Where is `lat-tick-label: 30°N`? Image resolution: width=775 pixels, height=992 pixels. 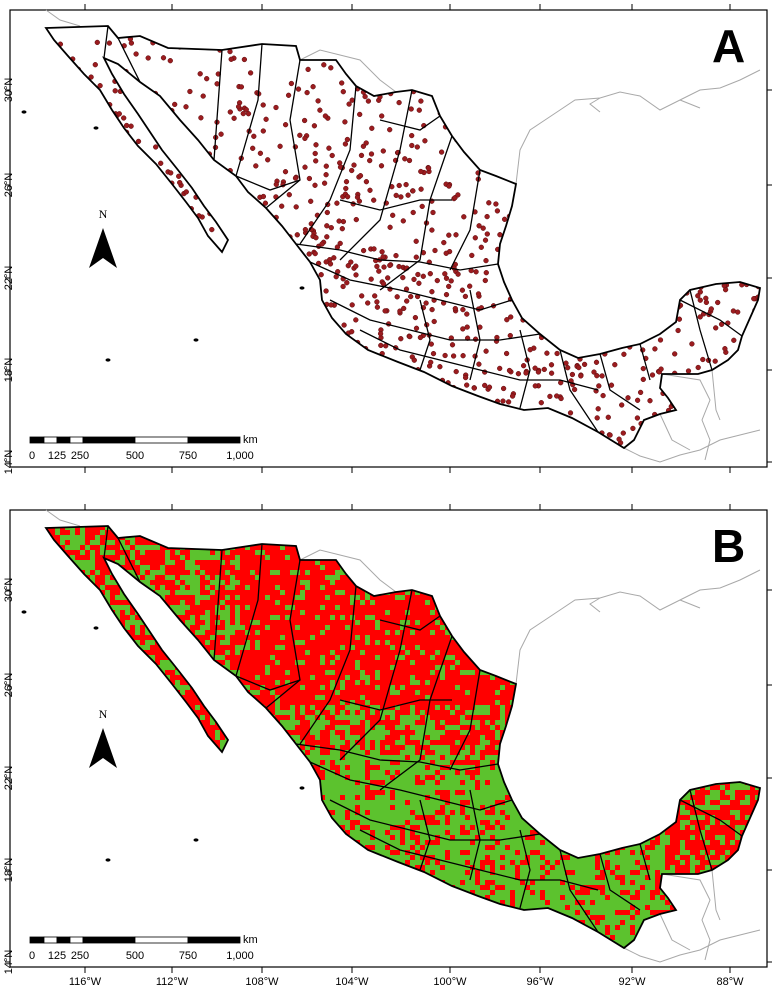 lat-tick-label: 30°N is located at coordinates (9, 90).